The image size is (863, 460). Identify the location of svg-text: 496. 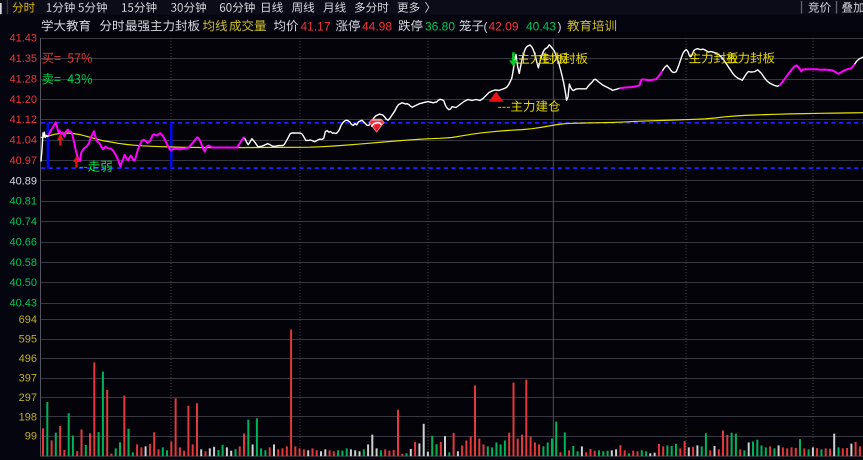
(28, 359).